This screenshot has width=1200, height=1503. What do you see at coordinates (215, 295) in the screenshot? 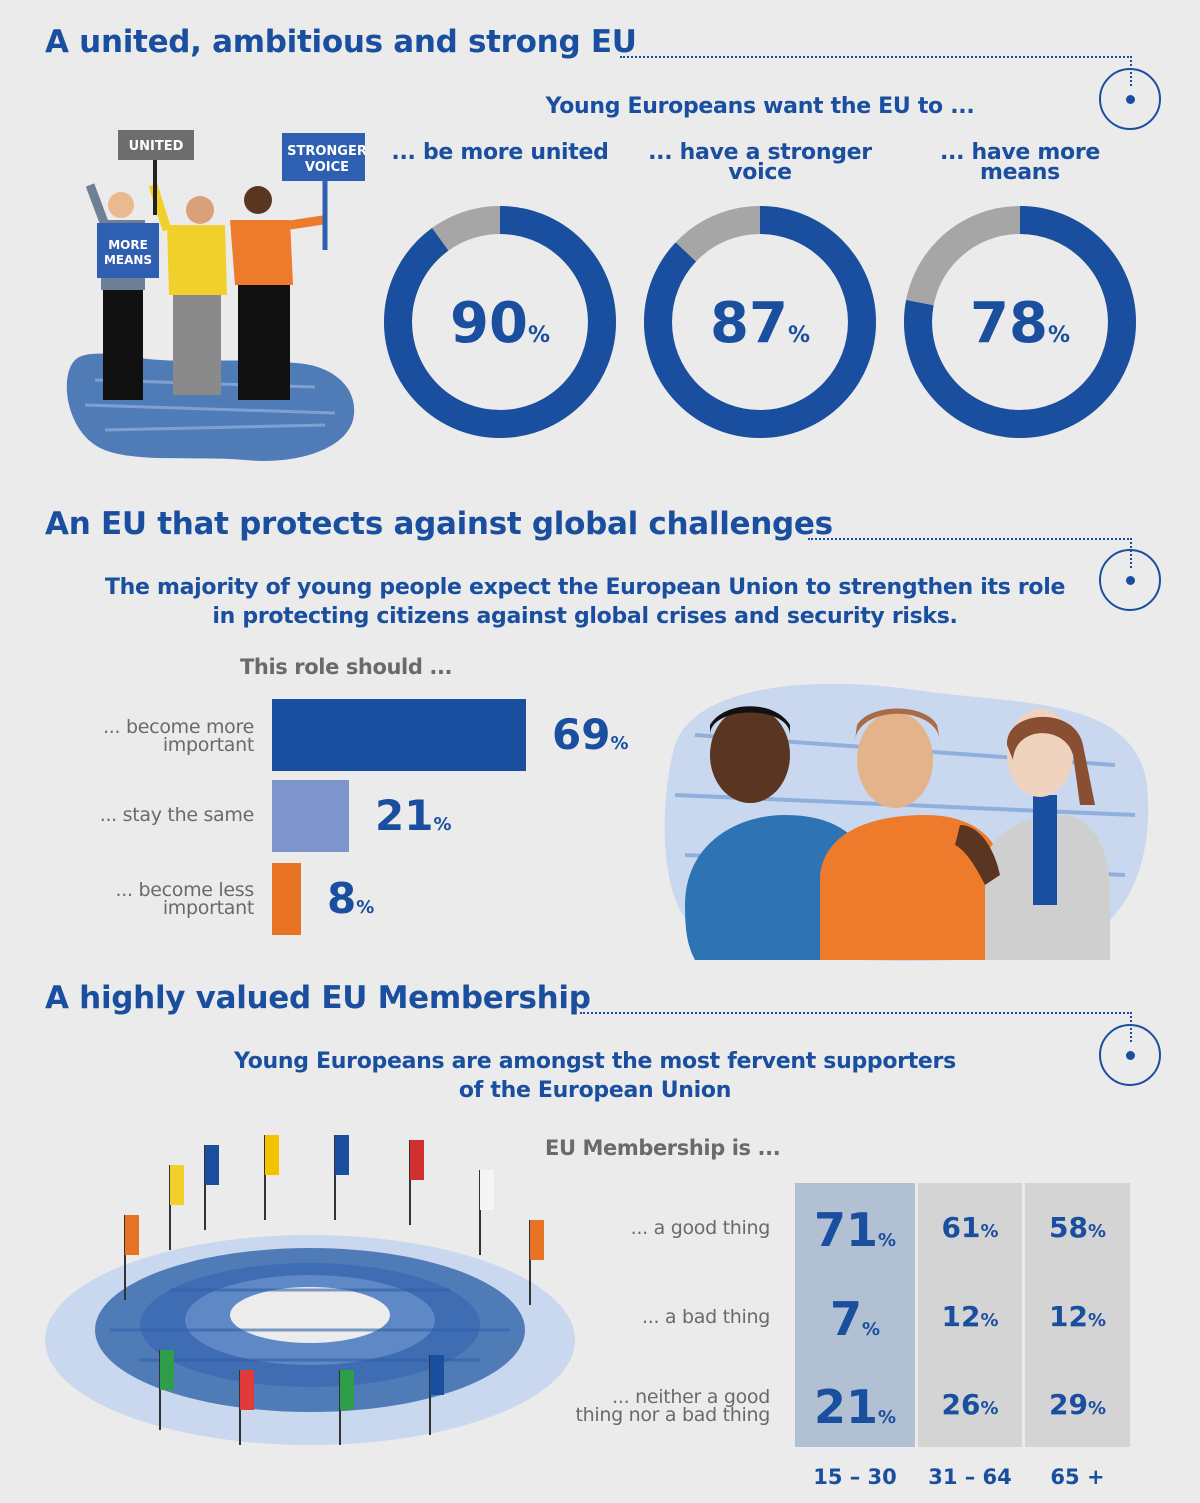
I see `protesters-illustration: MORE MEANS UNITED STRONGER VOICE` at bounding box center [215, 295].